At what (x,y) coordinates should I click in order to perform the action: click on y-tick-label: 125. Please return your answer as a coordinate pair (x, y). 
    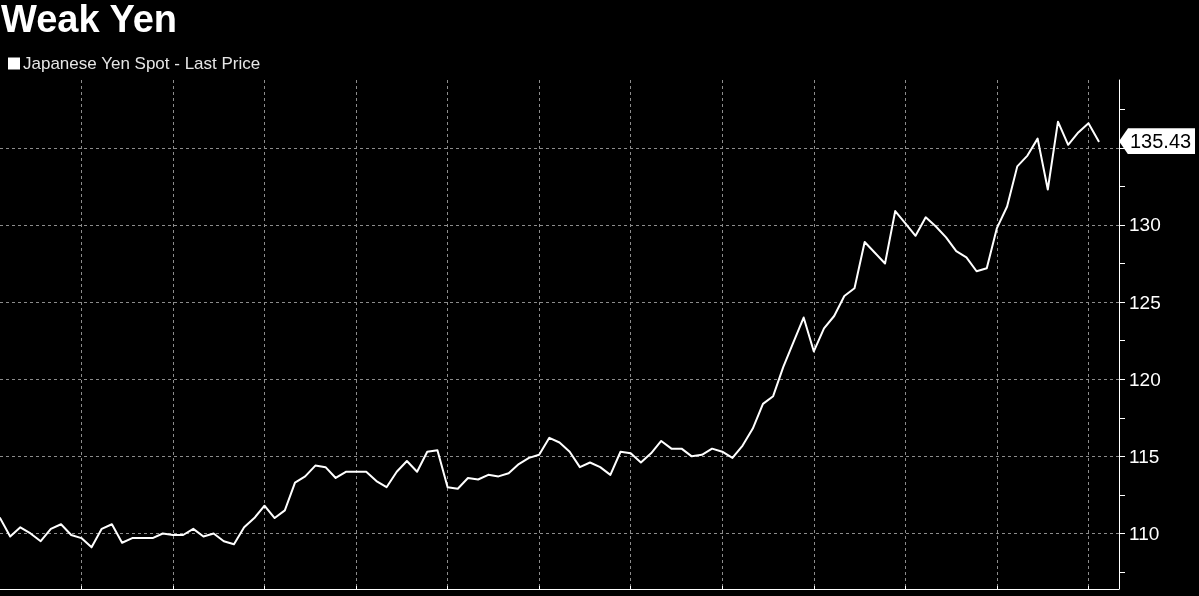
    Looking at the image, I should click on (1145, 302).